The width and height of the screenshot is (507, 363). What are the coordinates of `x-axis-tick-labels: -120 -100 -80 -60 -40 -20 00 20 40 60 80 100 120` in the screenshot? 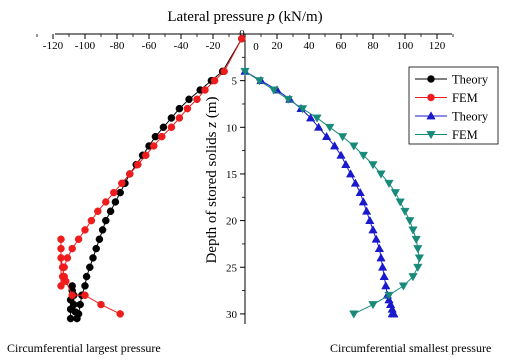 It's located at (244, 40).